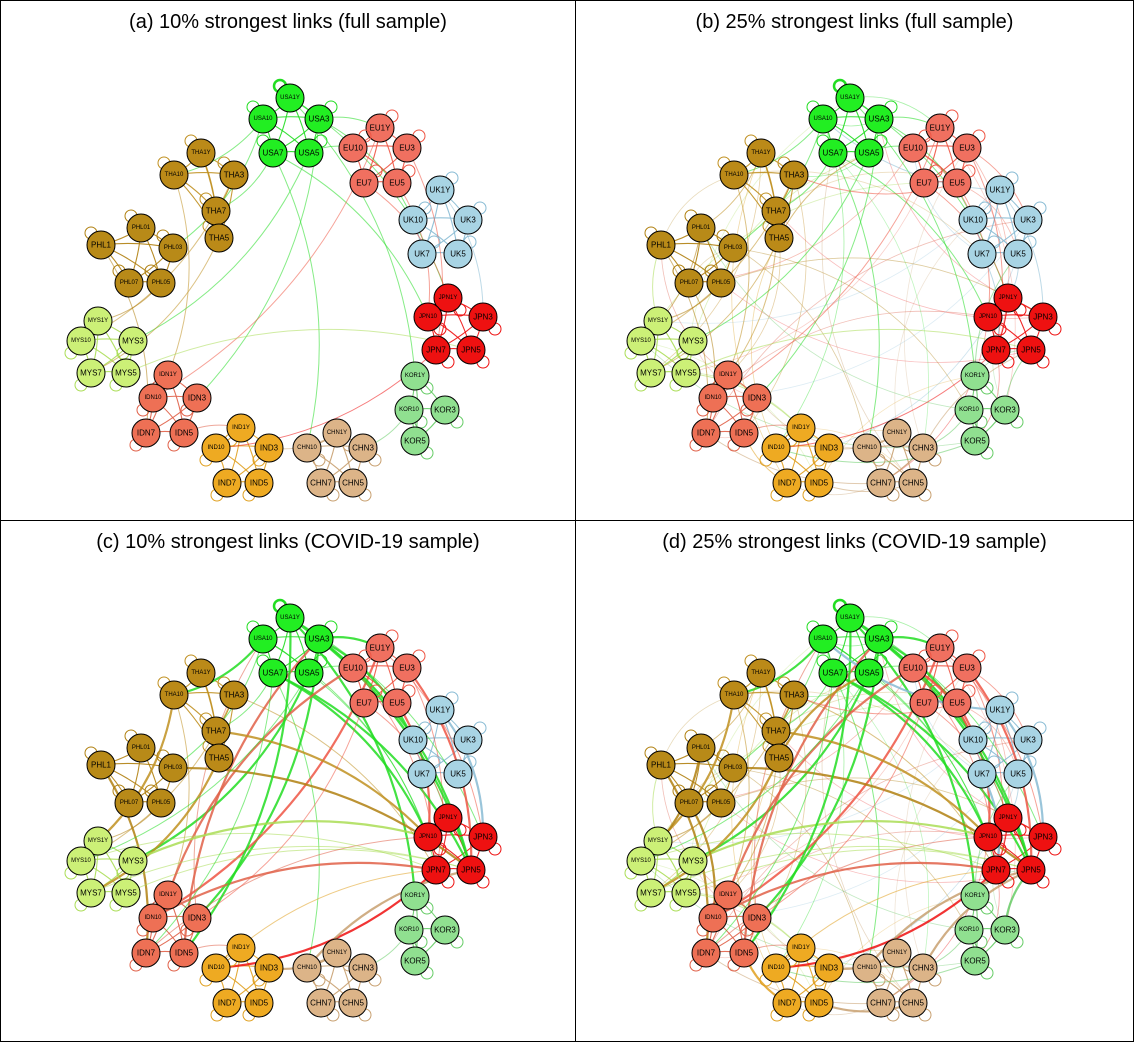 This screenshot has height=1042, width=1134. What do you see at coordinates (776, 968) in the screenshot?
I see `node-label: IND10` at bounding box center [776, 968].